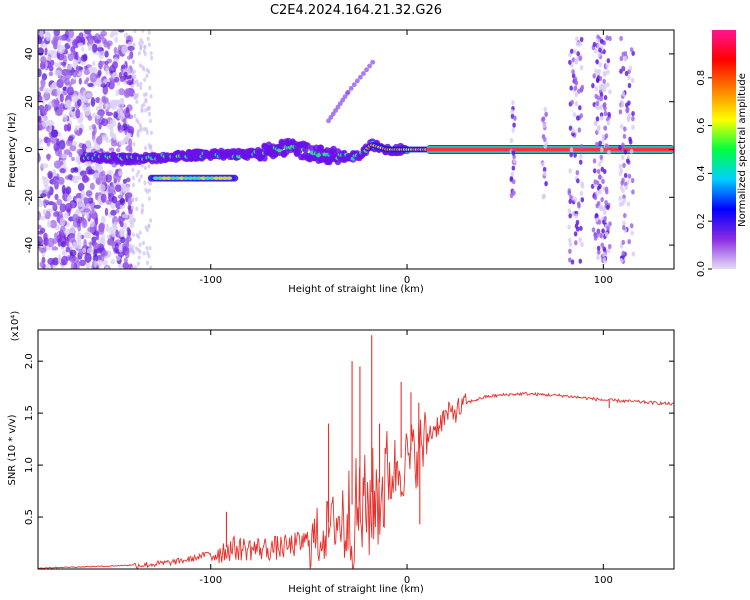 The image size is (750, 600). I want to click on low-band, so click(193, 178).